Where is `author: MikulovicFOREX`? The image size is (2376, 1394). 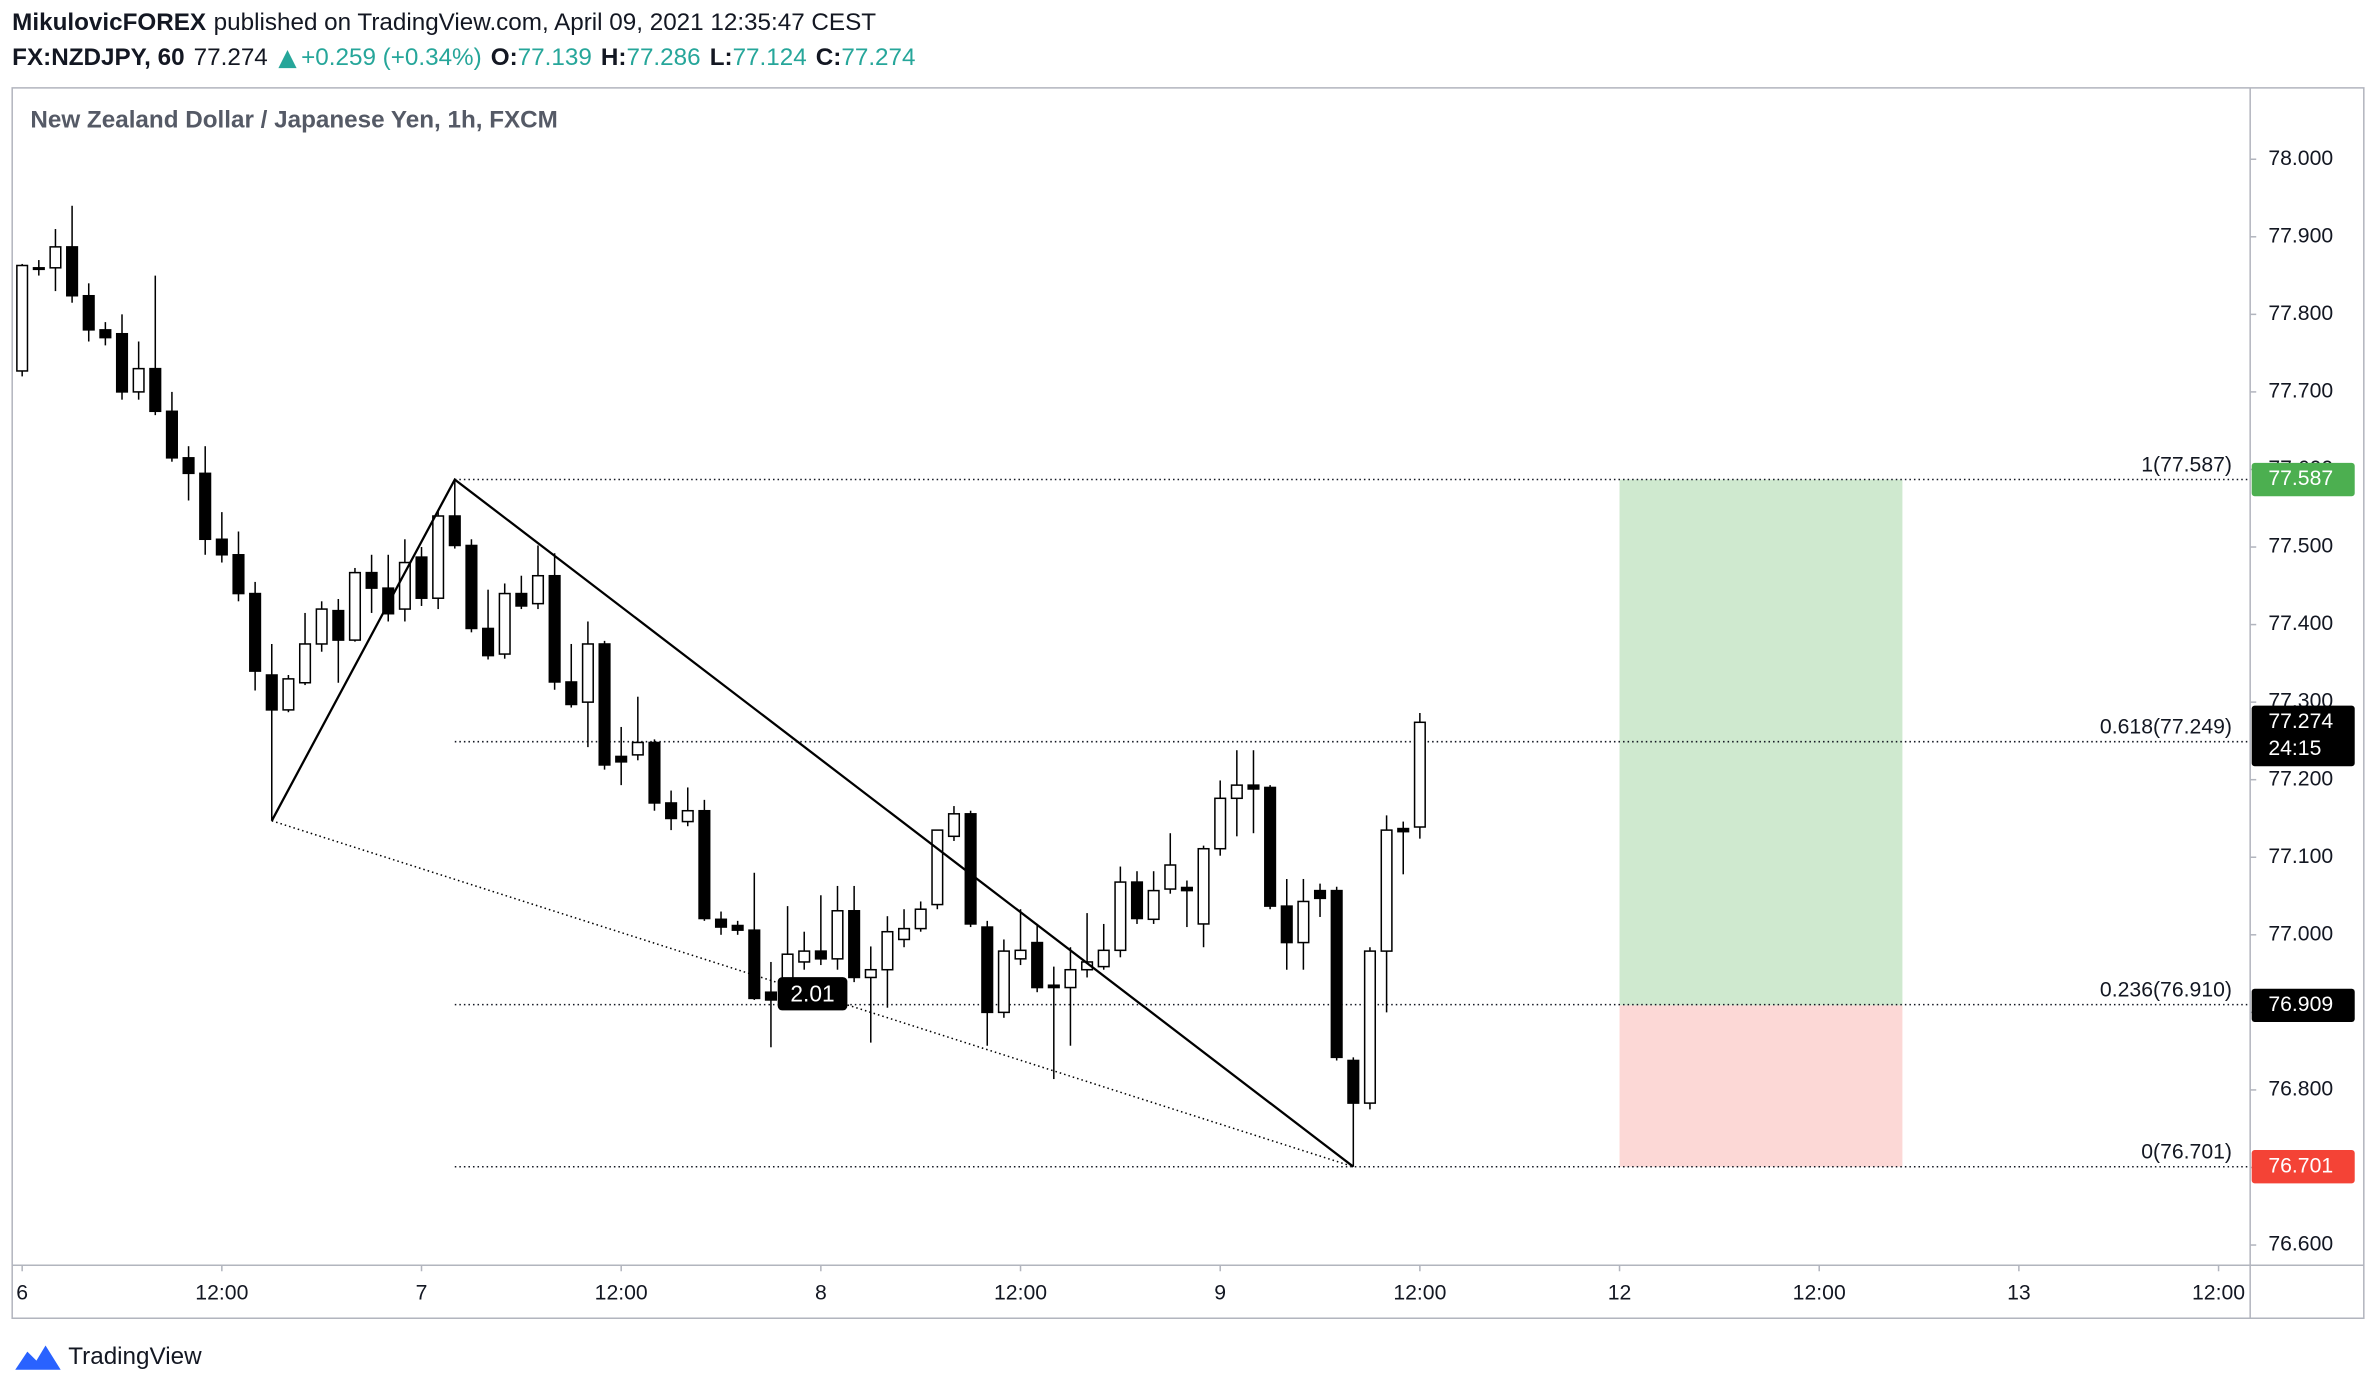 author: MikulovicFOREX is located at coordinates (109, 23).